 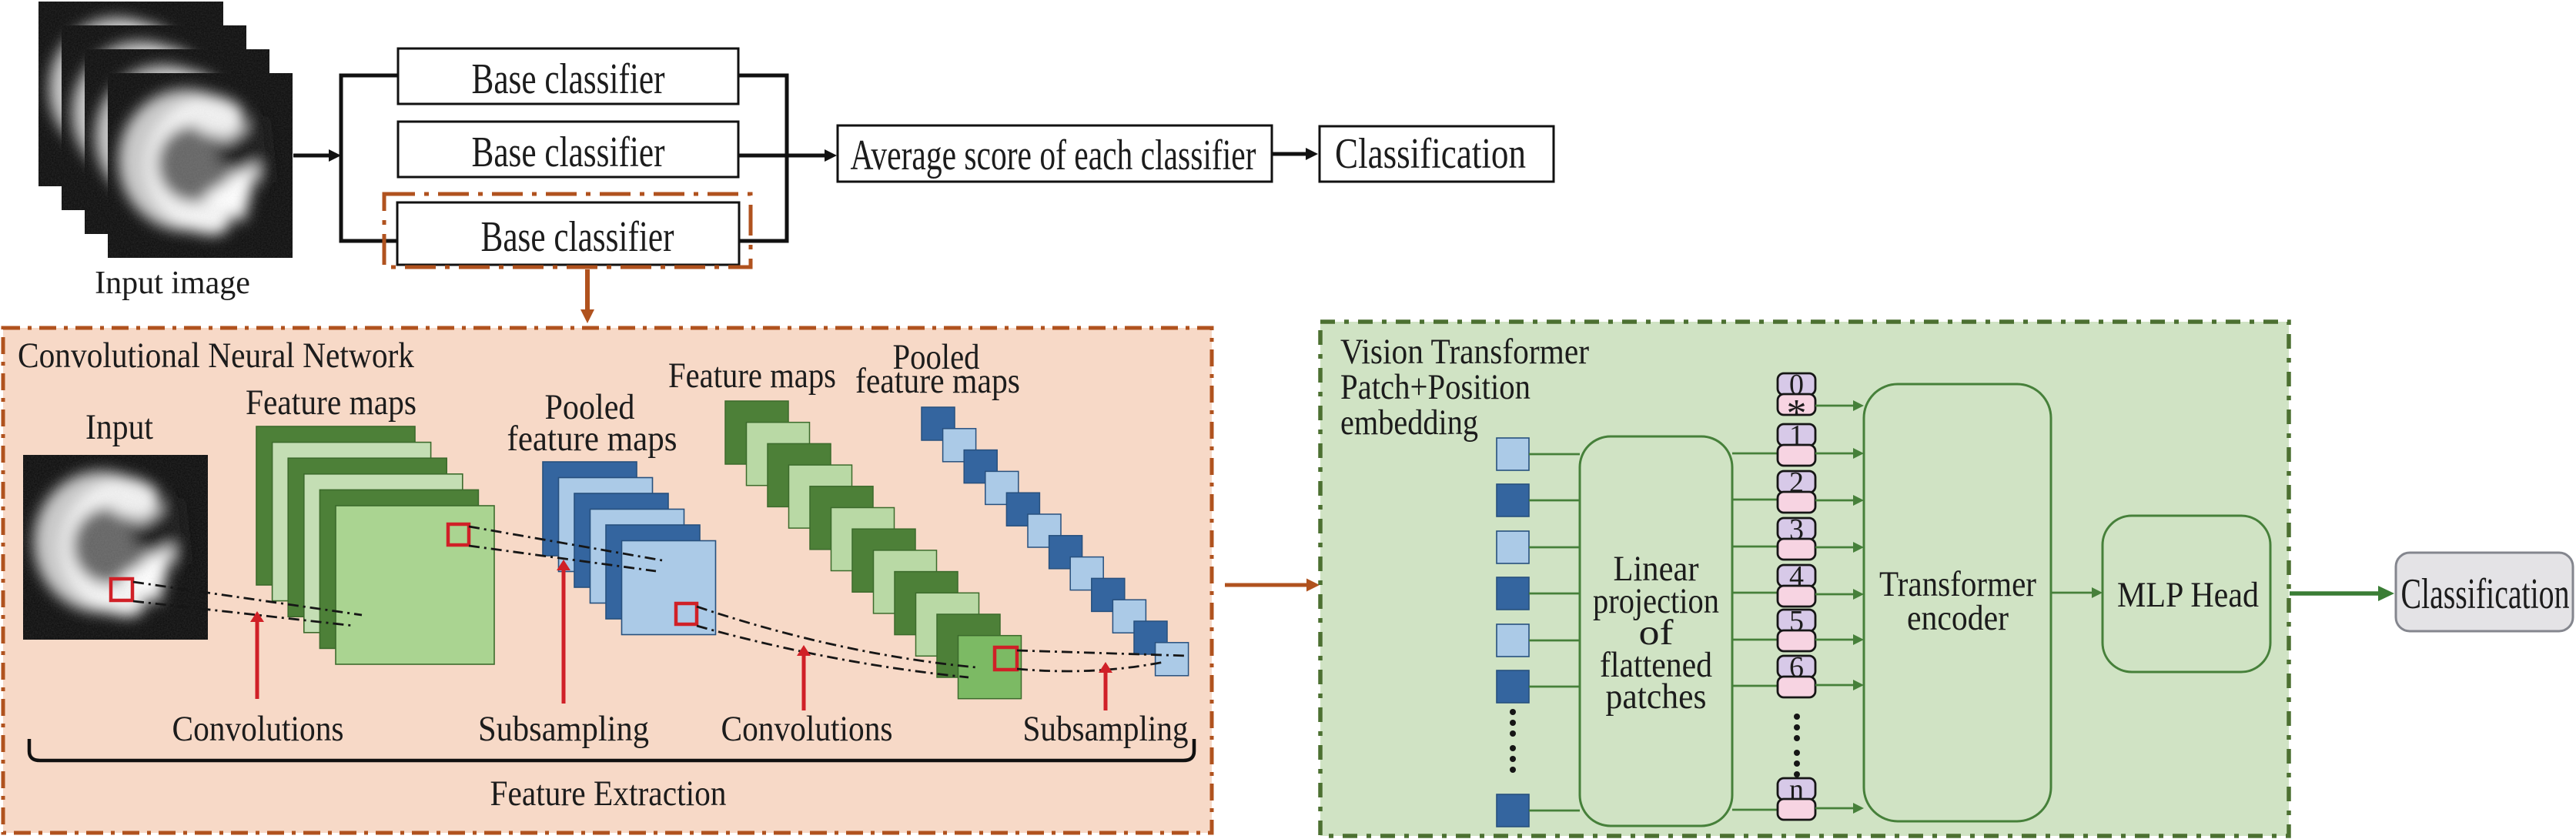 I want to click on svg-text: Transformer, so click(x=1958, y=584).